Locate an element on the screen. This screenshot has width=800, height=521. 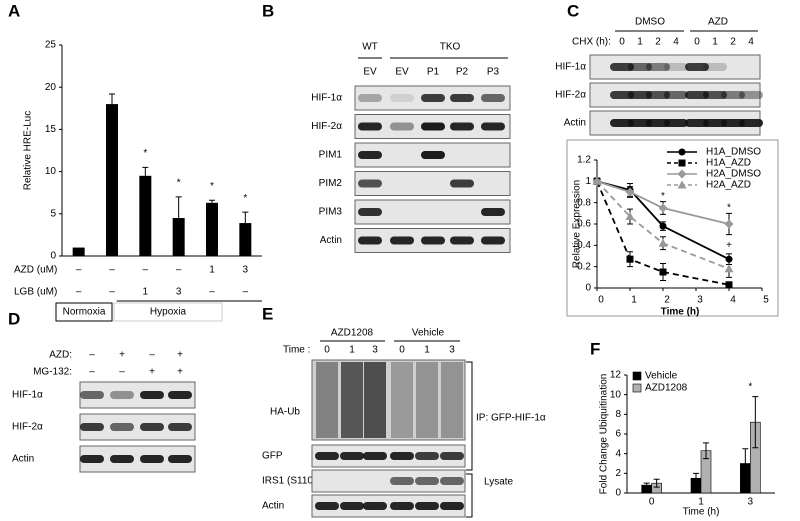
row-label: AZD (uM) is located at coordinates (35, 270).